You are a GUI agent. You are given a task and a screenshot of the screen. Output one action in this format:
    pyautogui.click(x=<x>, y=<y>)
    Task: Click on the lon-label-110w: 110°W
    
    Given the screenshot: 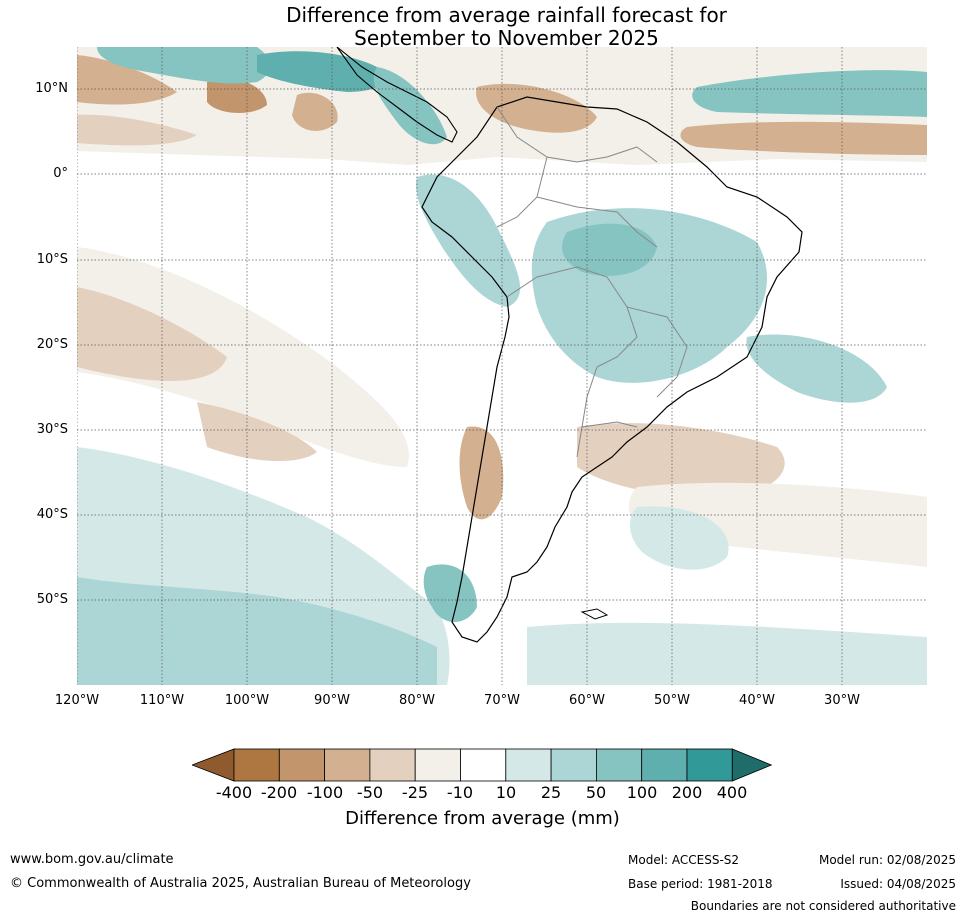 What is the action you would take?
    pyautogui.click(x=162, y=700)
    